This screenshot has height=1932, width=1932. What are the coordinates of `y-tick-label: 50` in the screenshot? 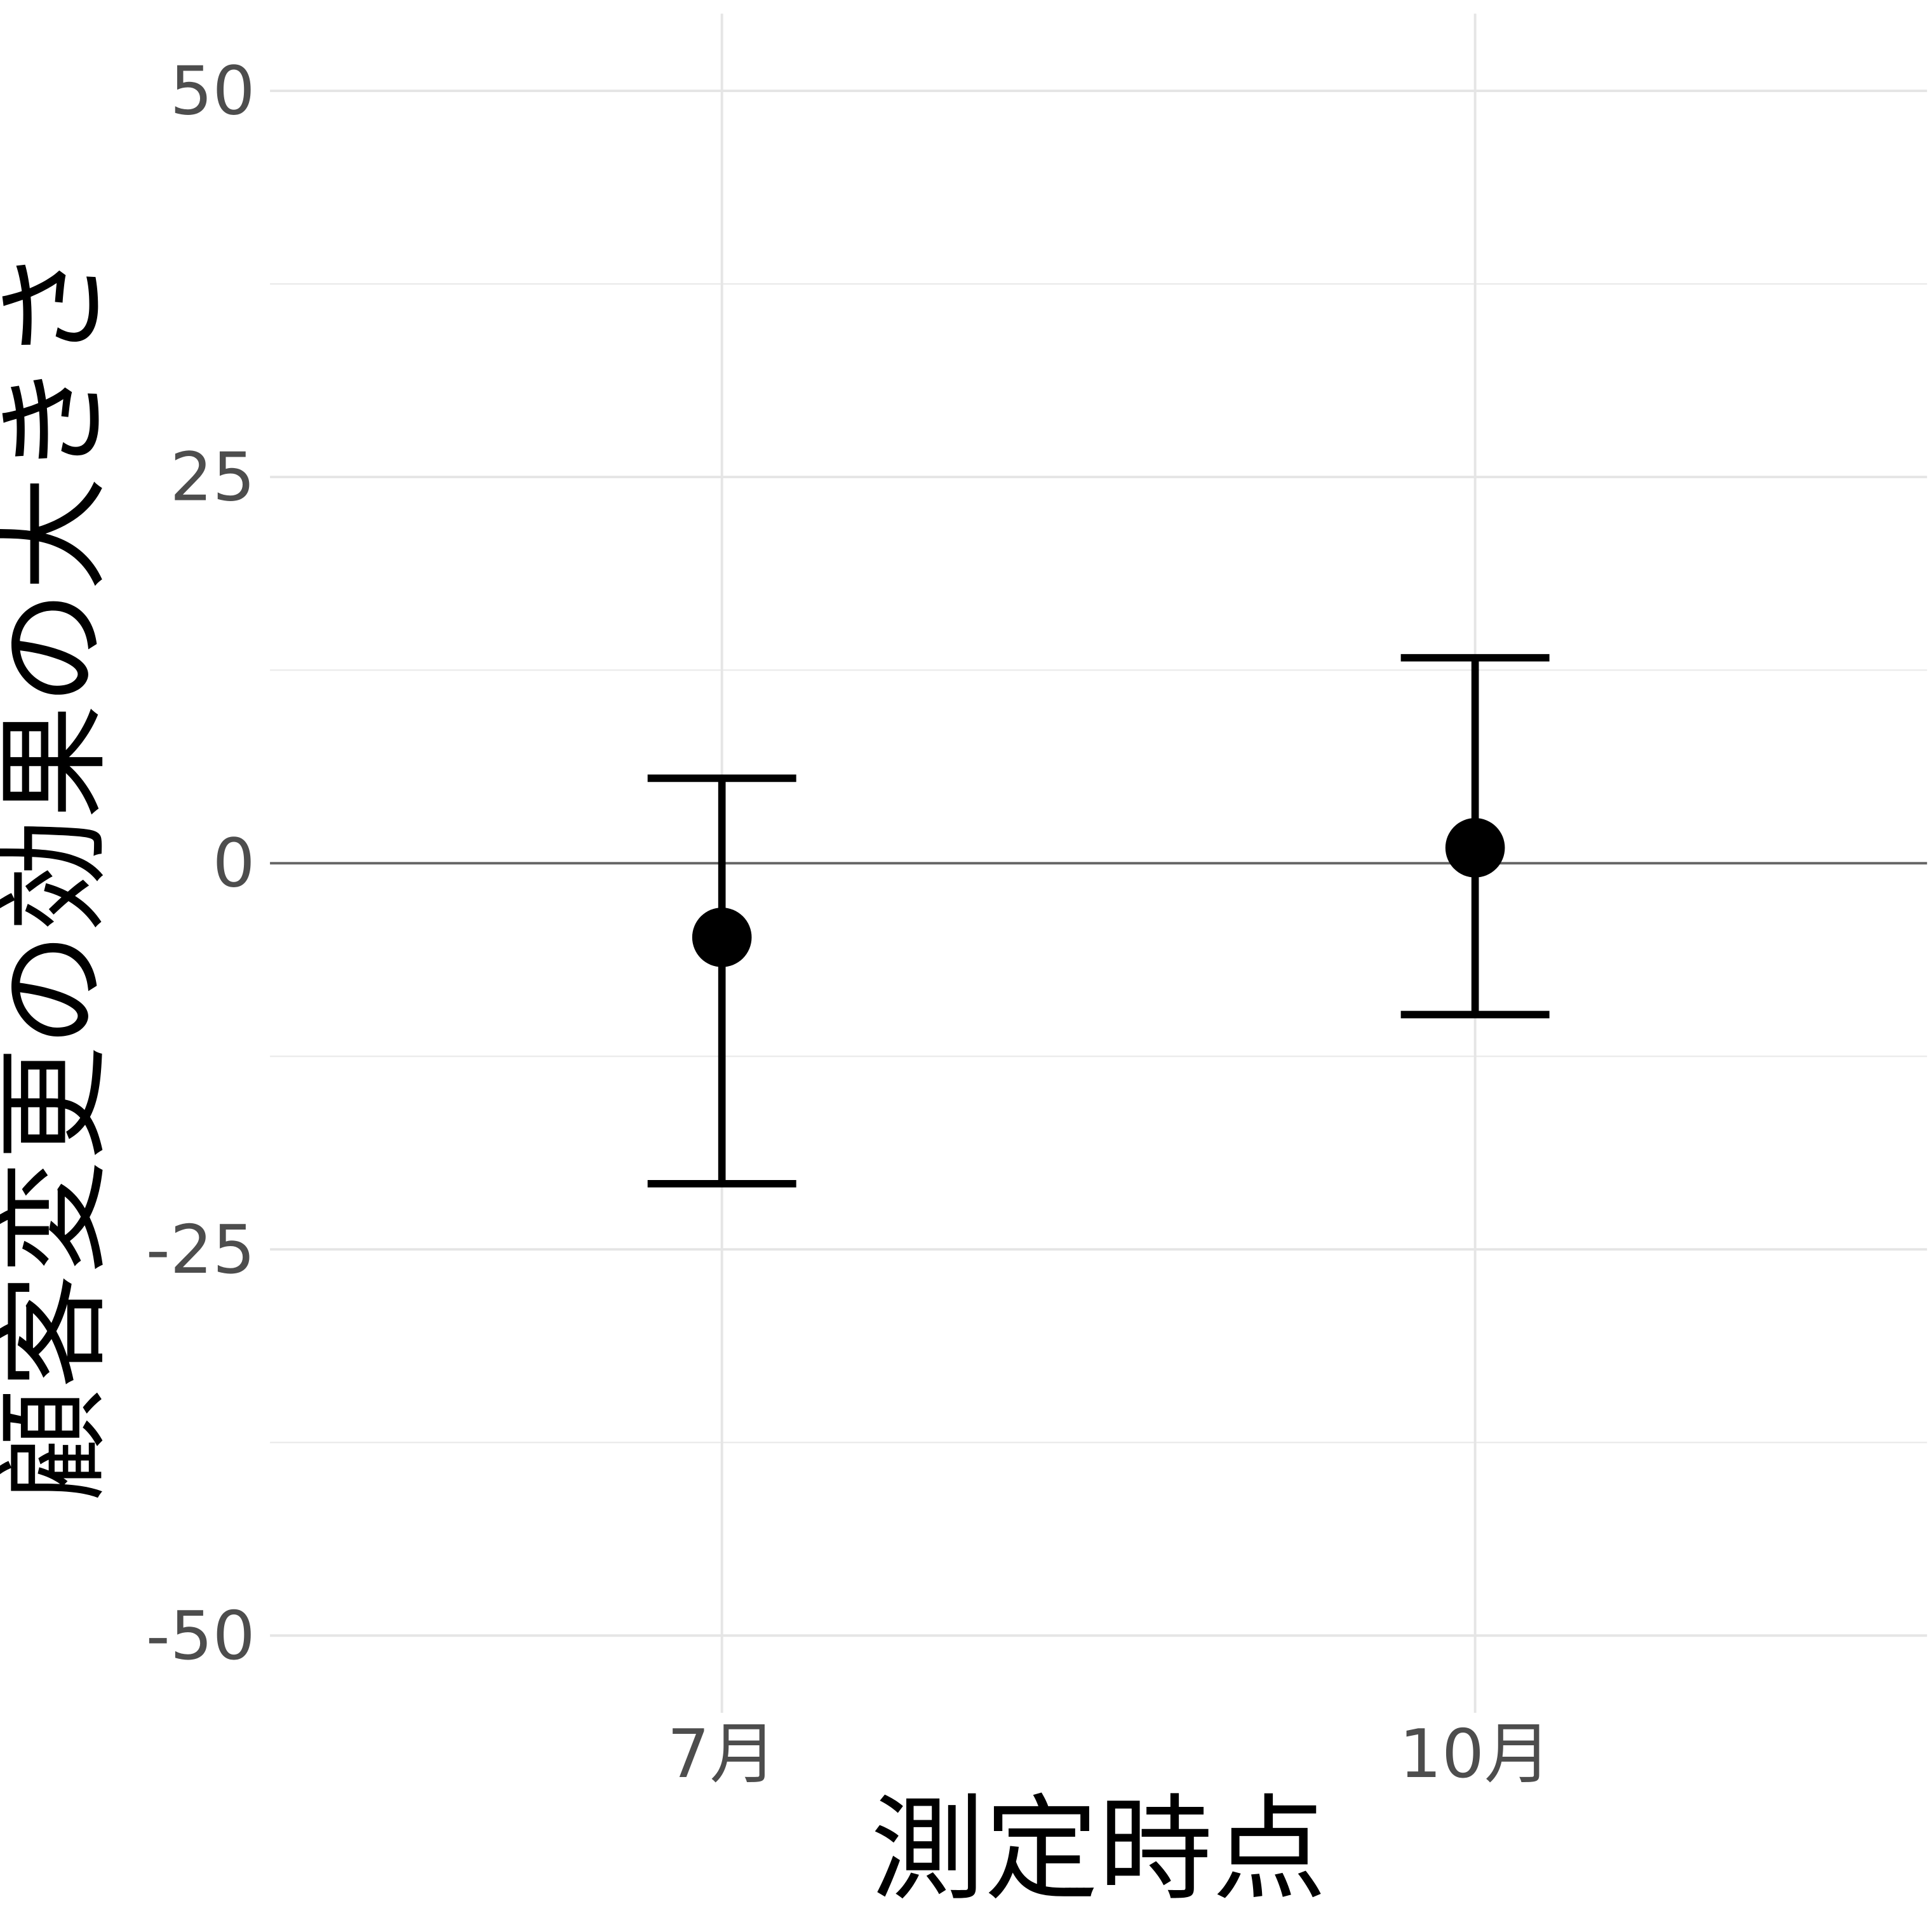 It's located at (212, 91).